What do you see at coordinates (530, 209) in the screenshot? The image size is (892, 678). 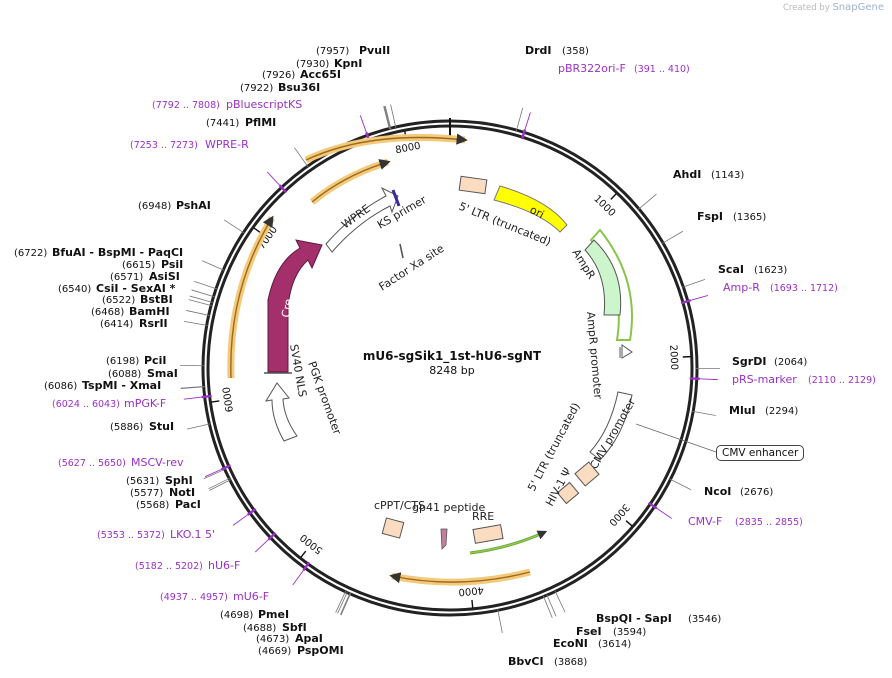 I see `feature-ori: ori` at bounding box center [530, 209].